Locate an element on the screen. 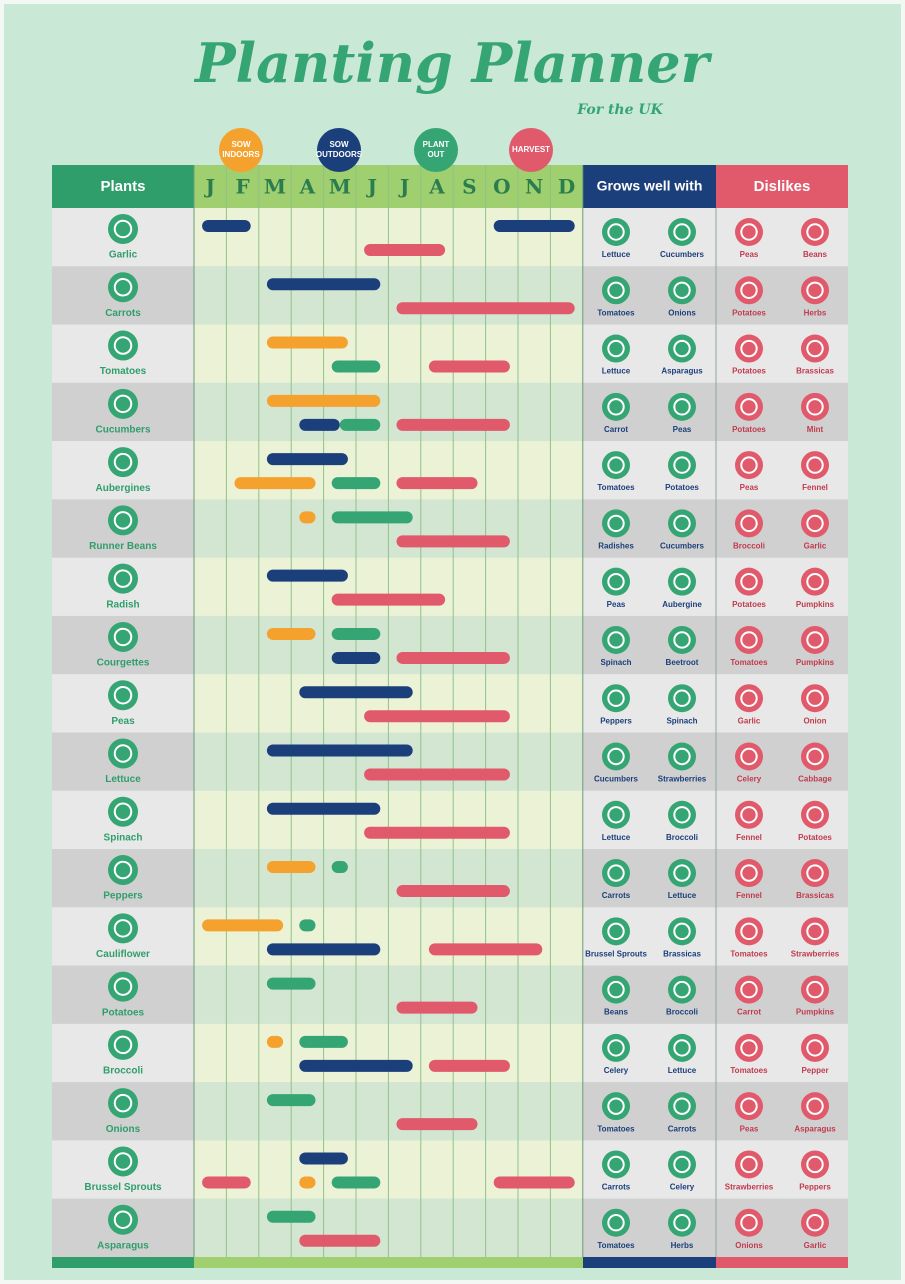 The image size is (905, 1284). month-label: A is located at coordinates (436, 187).